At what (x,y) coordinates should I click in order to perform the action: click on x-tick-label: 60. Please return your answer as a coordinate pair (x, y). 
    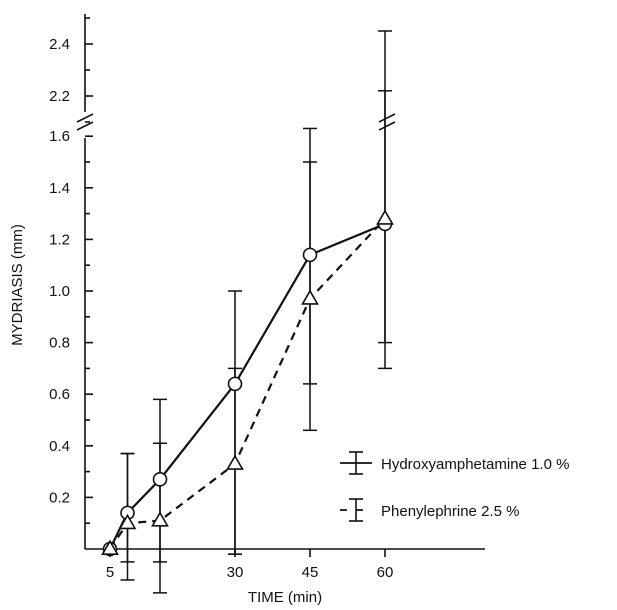
    Looking at the image, I should click on (385, 572).